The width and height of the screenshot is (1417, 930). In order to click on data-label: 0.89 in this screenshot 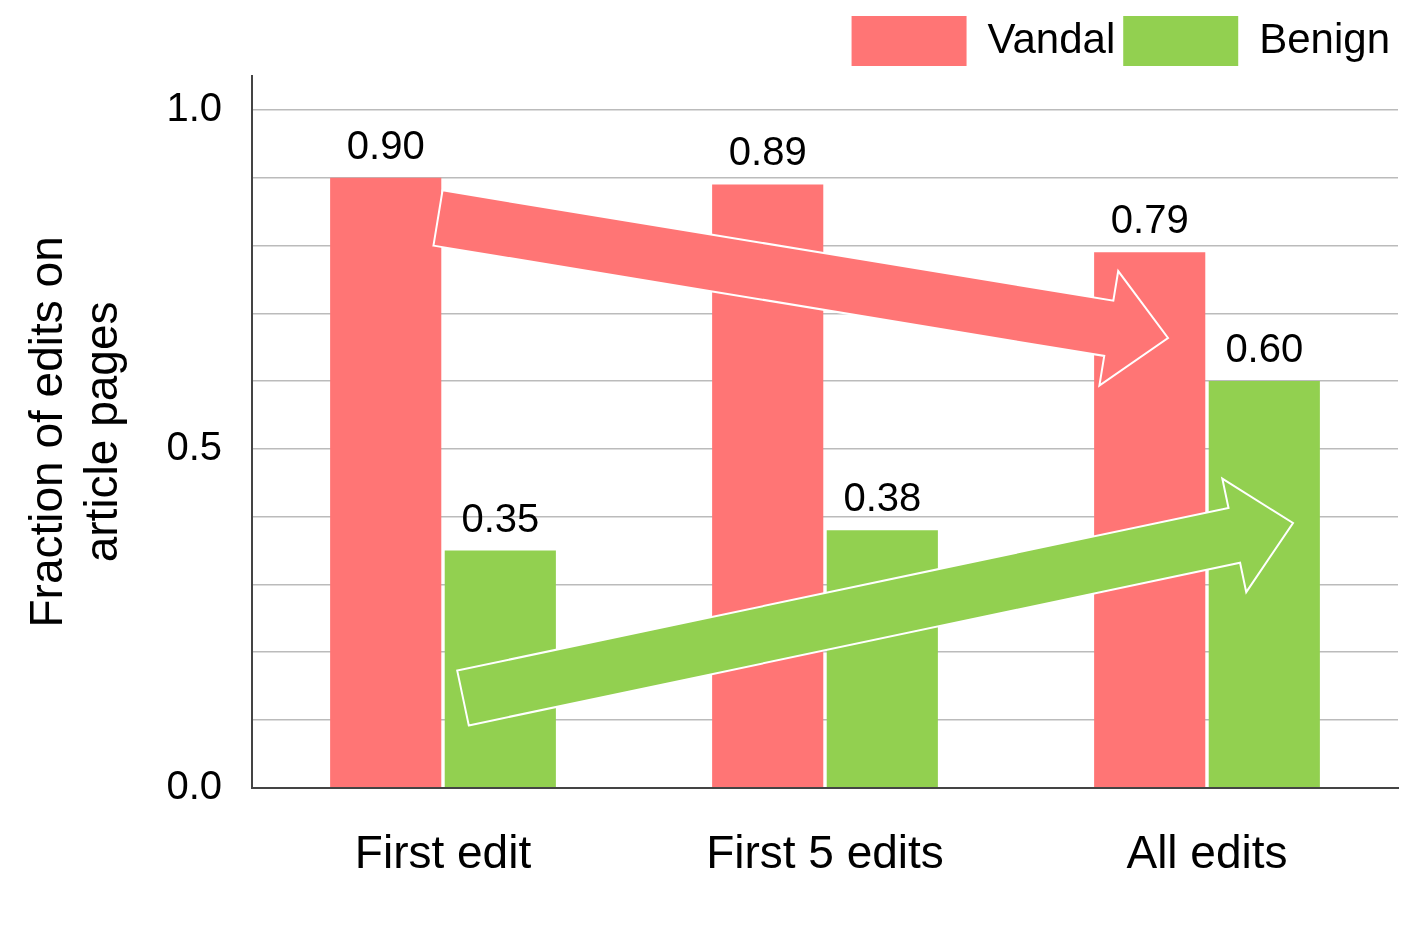, I will do `click(767, 151)`.